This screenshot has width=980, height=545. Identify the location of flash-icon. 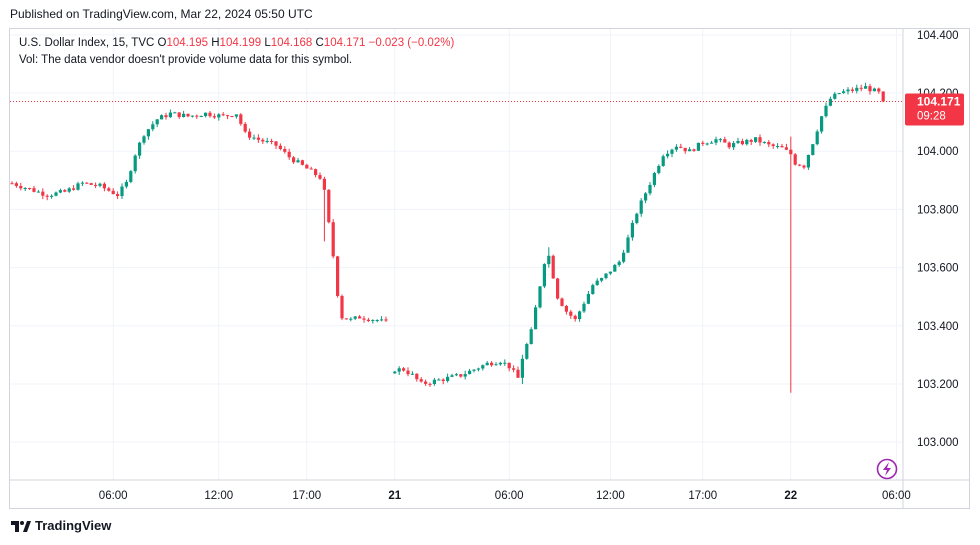
(887, 469).